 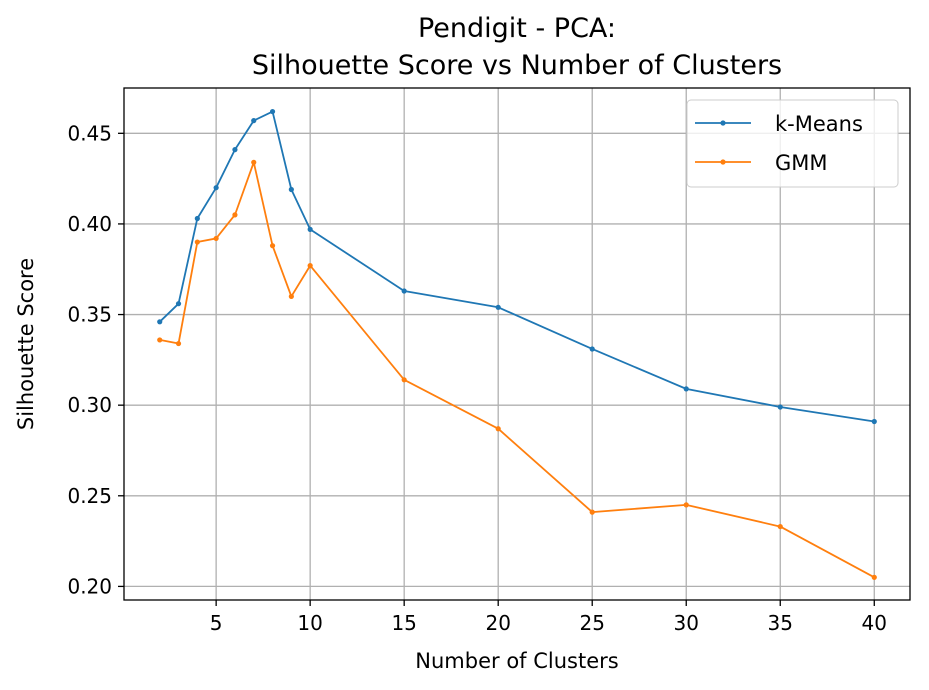 I want to click on x-tick-label: 10, so click(x=309, y=623).